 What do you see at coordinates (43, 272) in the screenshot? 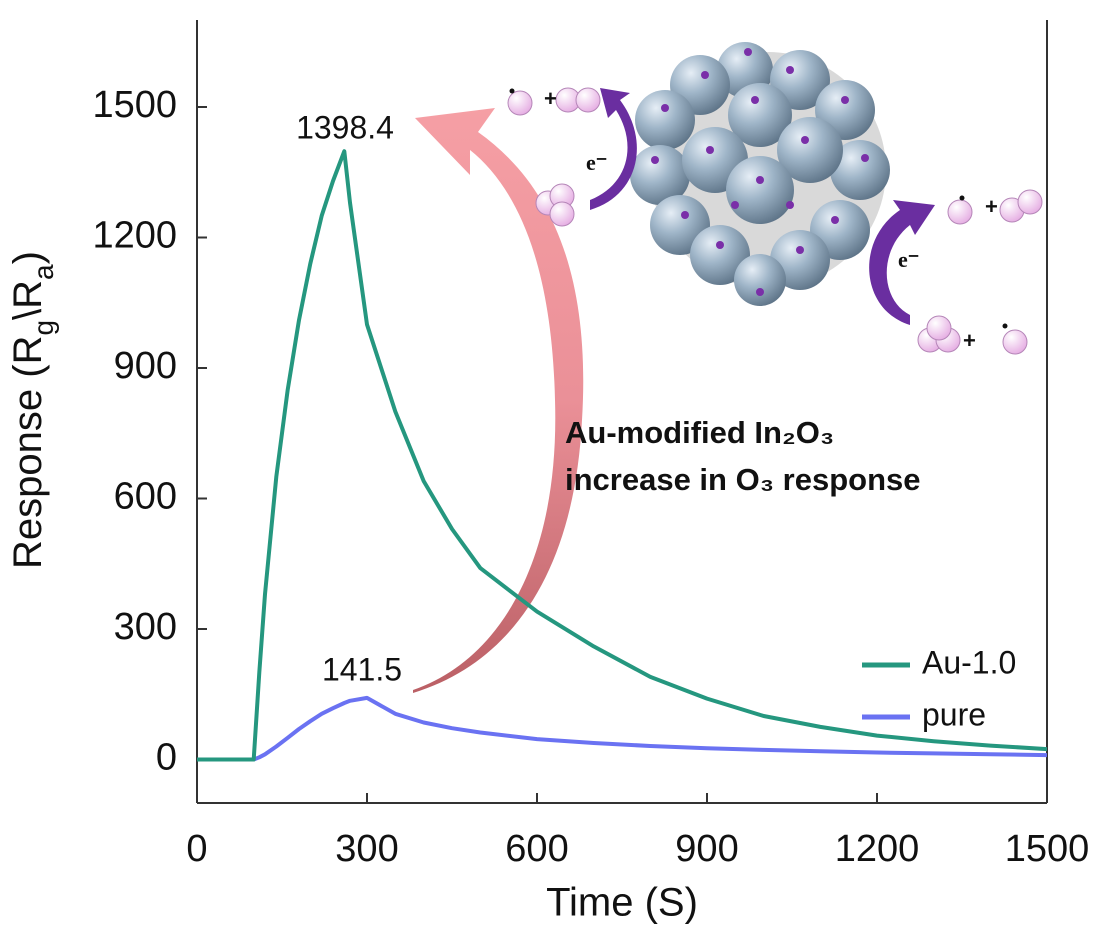
I see `y-axis-title-part: a` at bounding box center [43, 272].